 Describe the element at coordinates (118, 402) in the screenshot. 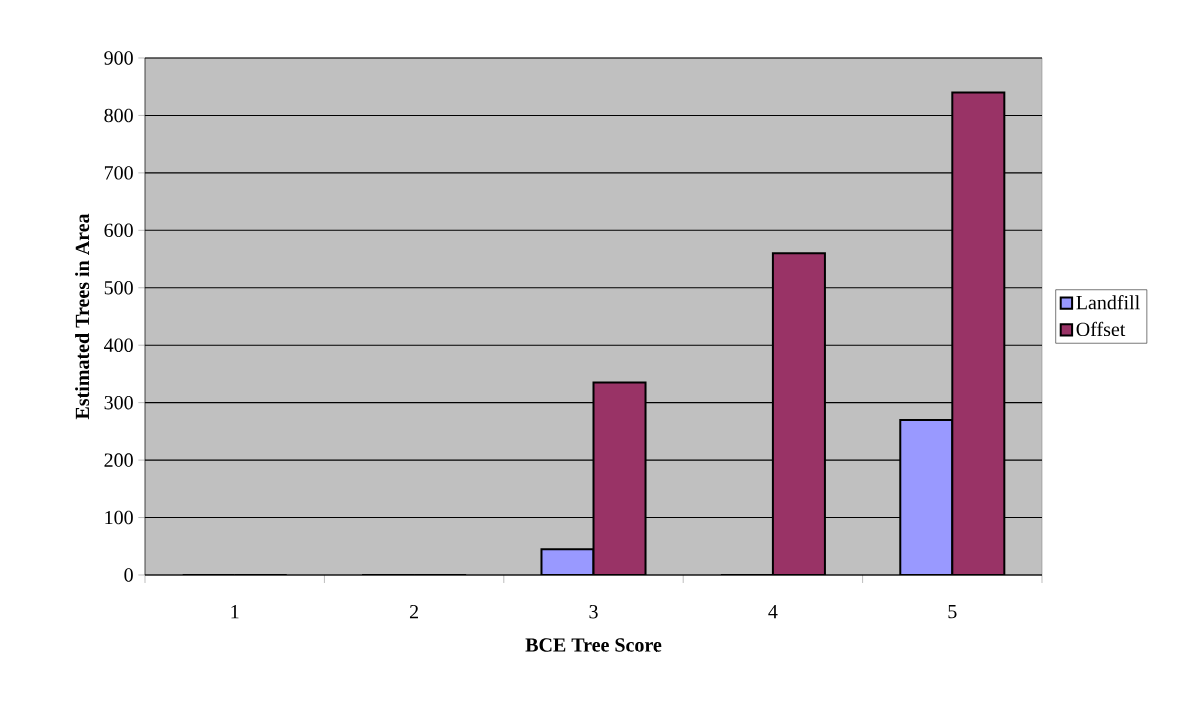

I see `y-tick-label: 300` at that location.